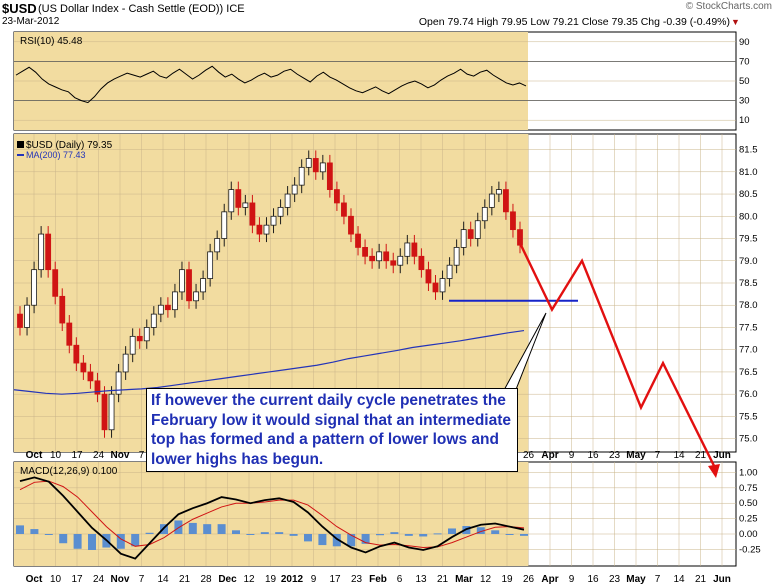 This screenshot has width=780, height=586. Describe the element at coordinates (529, 579) in the screenshot. I see `x-tick-label: 26` at that location.